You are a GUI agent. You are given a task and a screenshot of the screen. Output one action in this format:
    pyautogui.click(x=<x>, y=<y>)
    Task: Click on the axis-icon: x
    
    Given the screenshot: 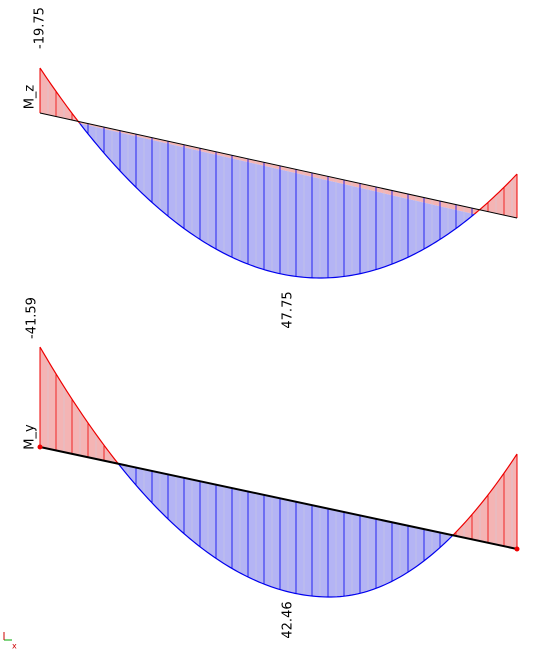 What is the action you would take?
    pyautogui.click(x=10, y=641)
    